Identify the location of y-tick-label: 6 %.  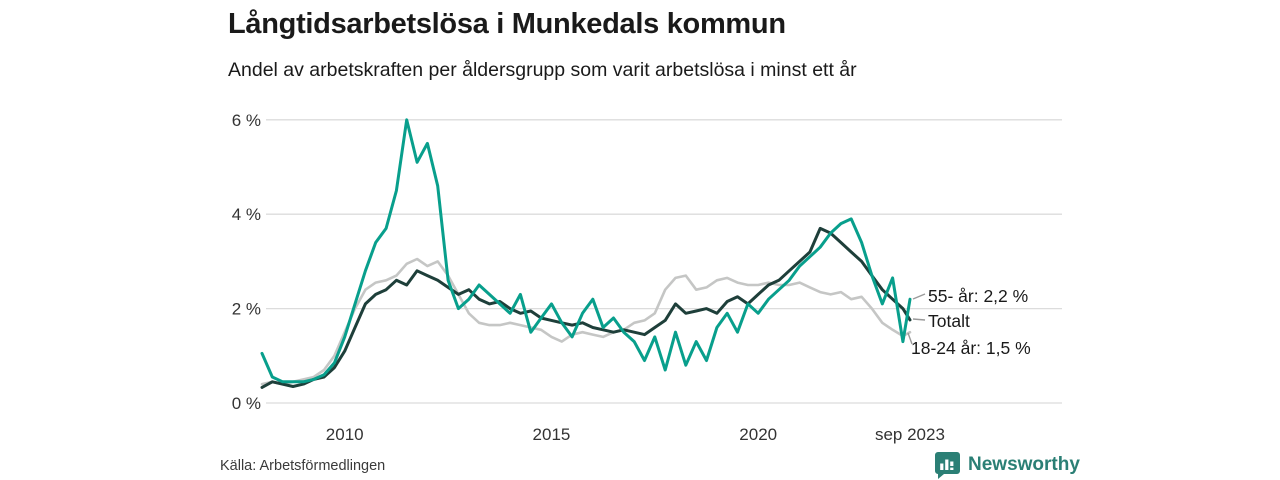
(246, 120).